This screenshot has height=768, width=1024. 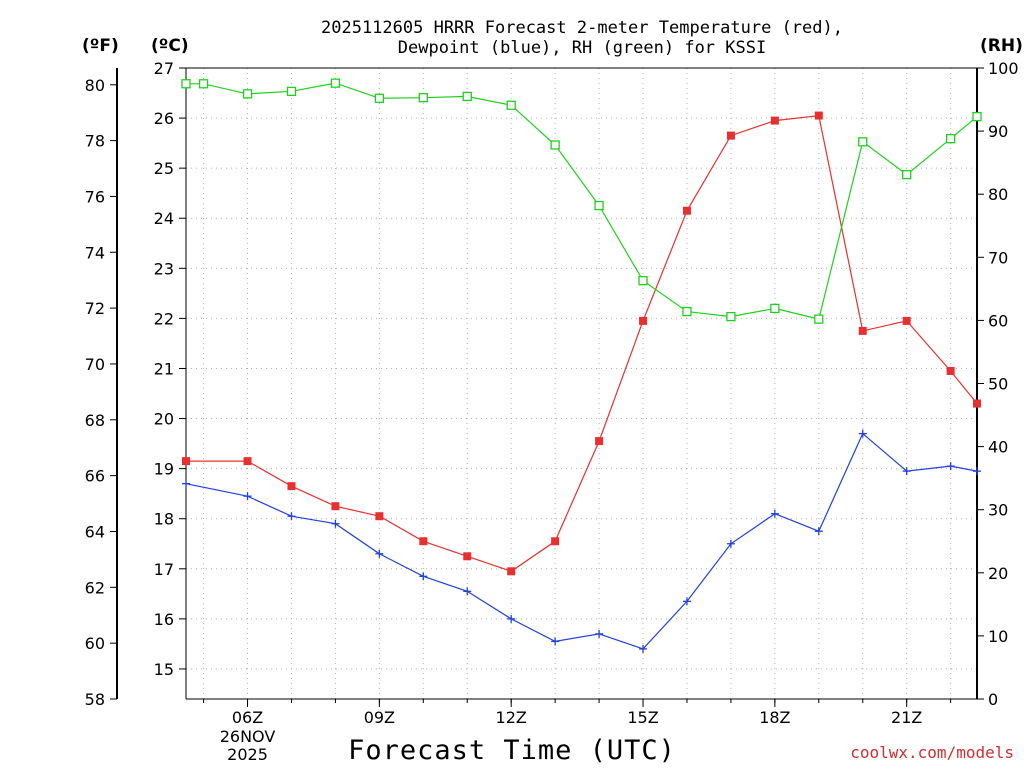 What do you see at coordinates (164, 318) in the screenshot?
I see `celsius-tick-label: 22` at bounding box center [164, 318].